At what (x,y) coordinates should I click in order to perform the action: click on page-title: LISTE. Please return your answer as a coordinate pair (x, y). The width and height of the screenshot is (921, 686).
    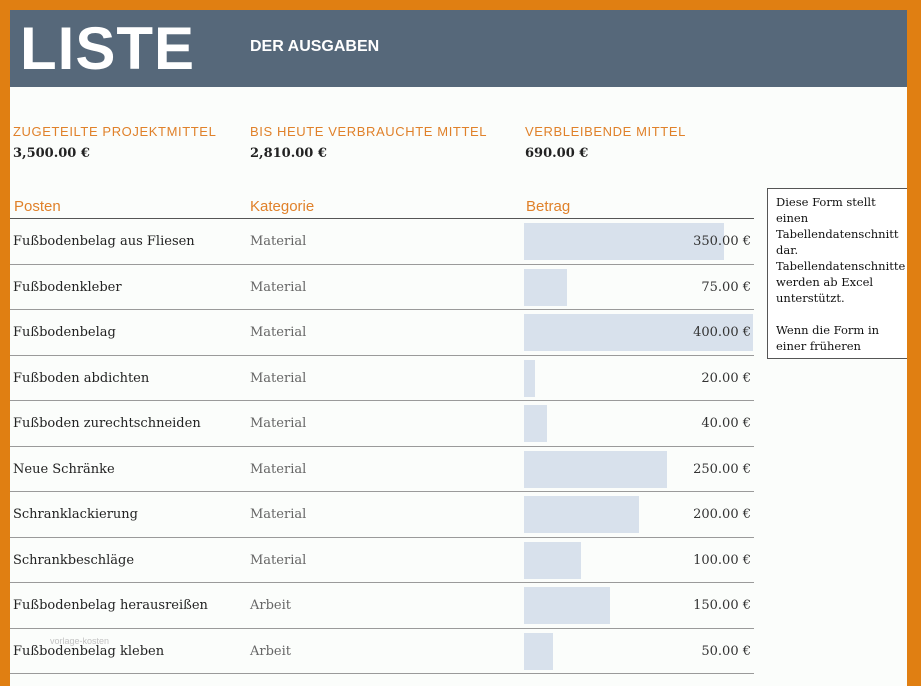
    Looking at the image, I should click on (108, 48).